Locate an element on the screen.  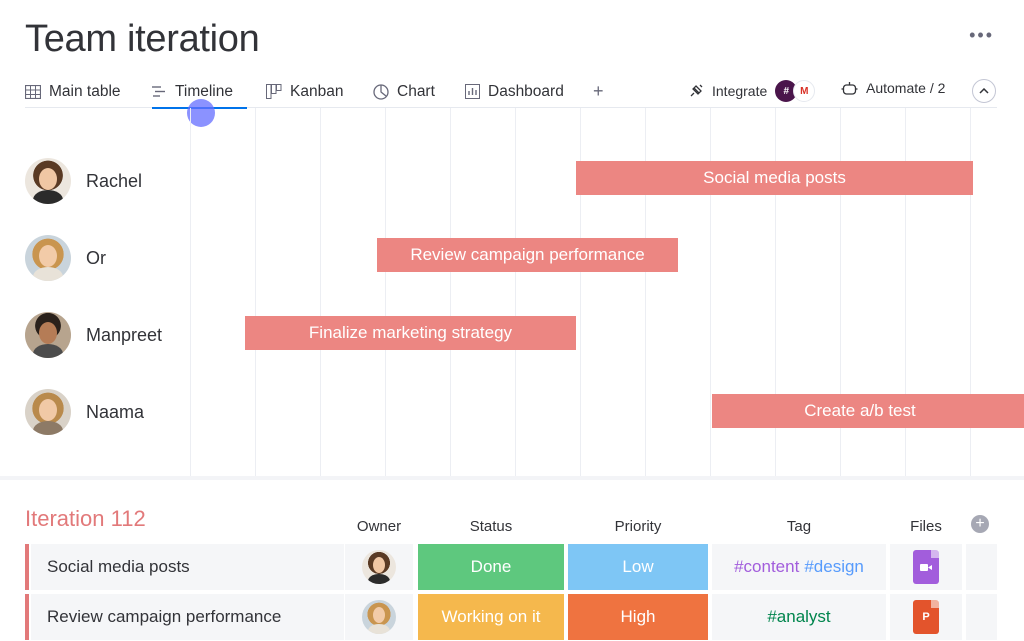
powerpoint-file-icon: P is located at coordinates (926, 617).